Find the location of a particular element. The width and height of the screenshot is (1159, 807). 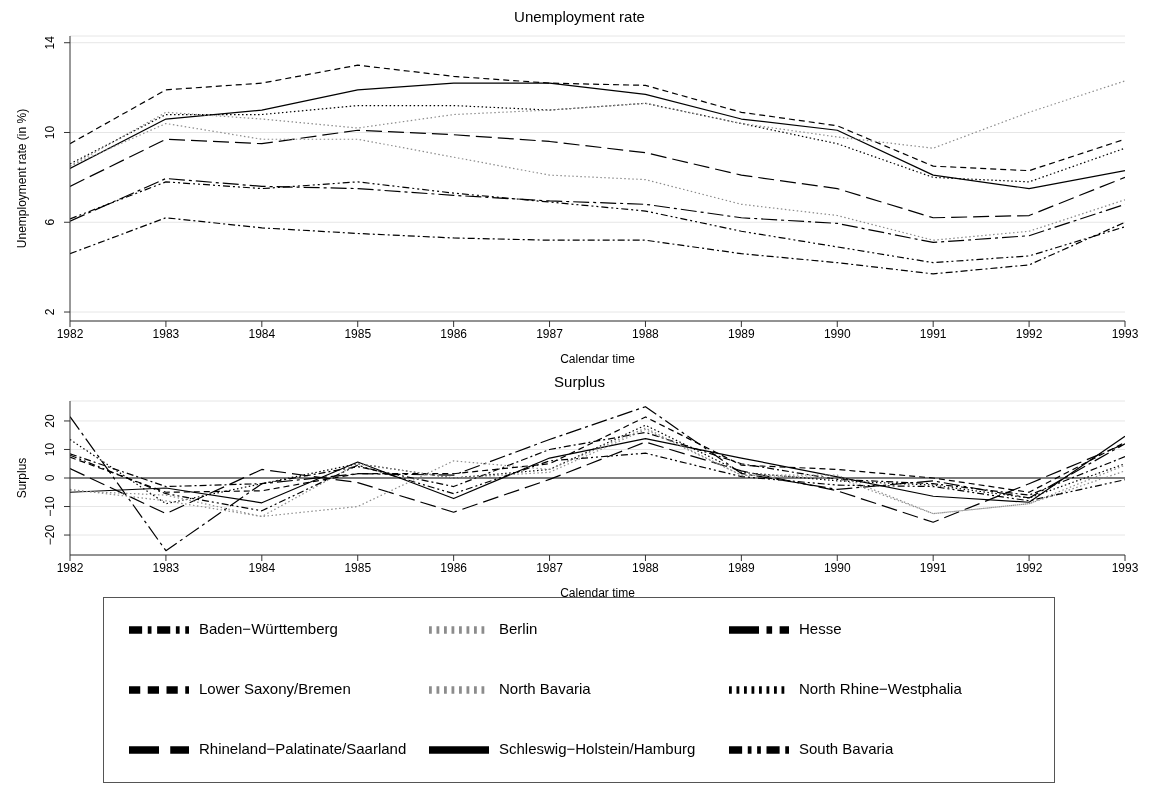

y-tick-label: 6 is located at coordinates (50, 222).